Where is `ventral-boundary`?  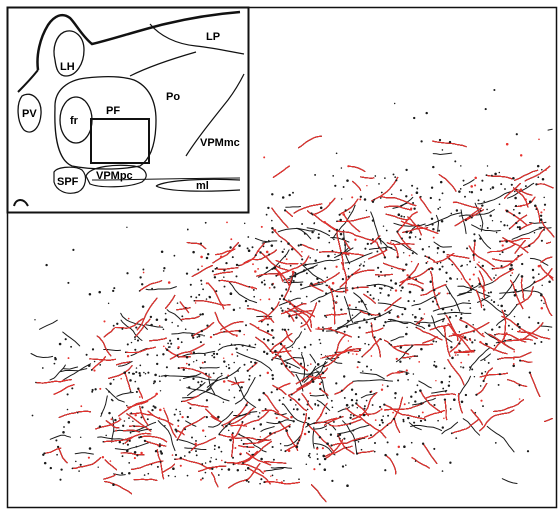 ventral-boundary is located at coordinates (166, 179).